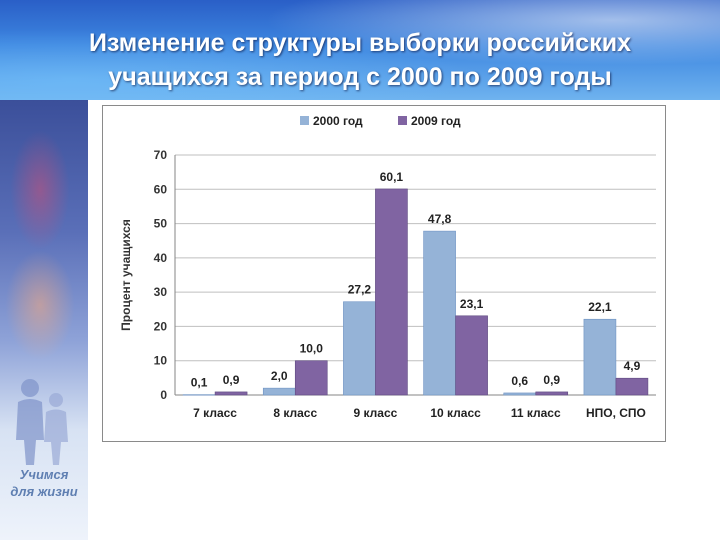 This screenshot has width=720, height=540. I want to click on legend-label: 2000 год, so click(338, 121).